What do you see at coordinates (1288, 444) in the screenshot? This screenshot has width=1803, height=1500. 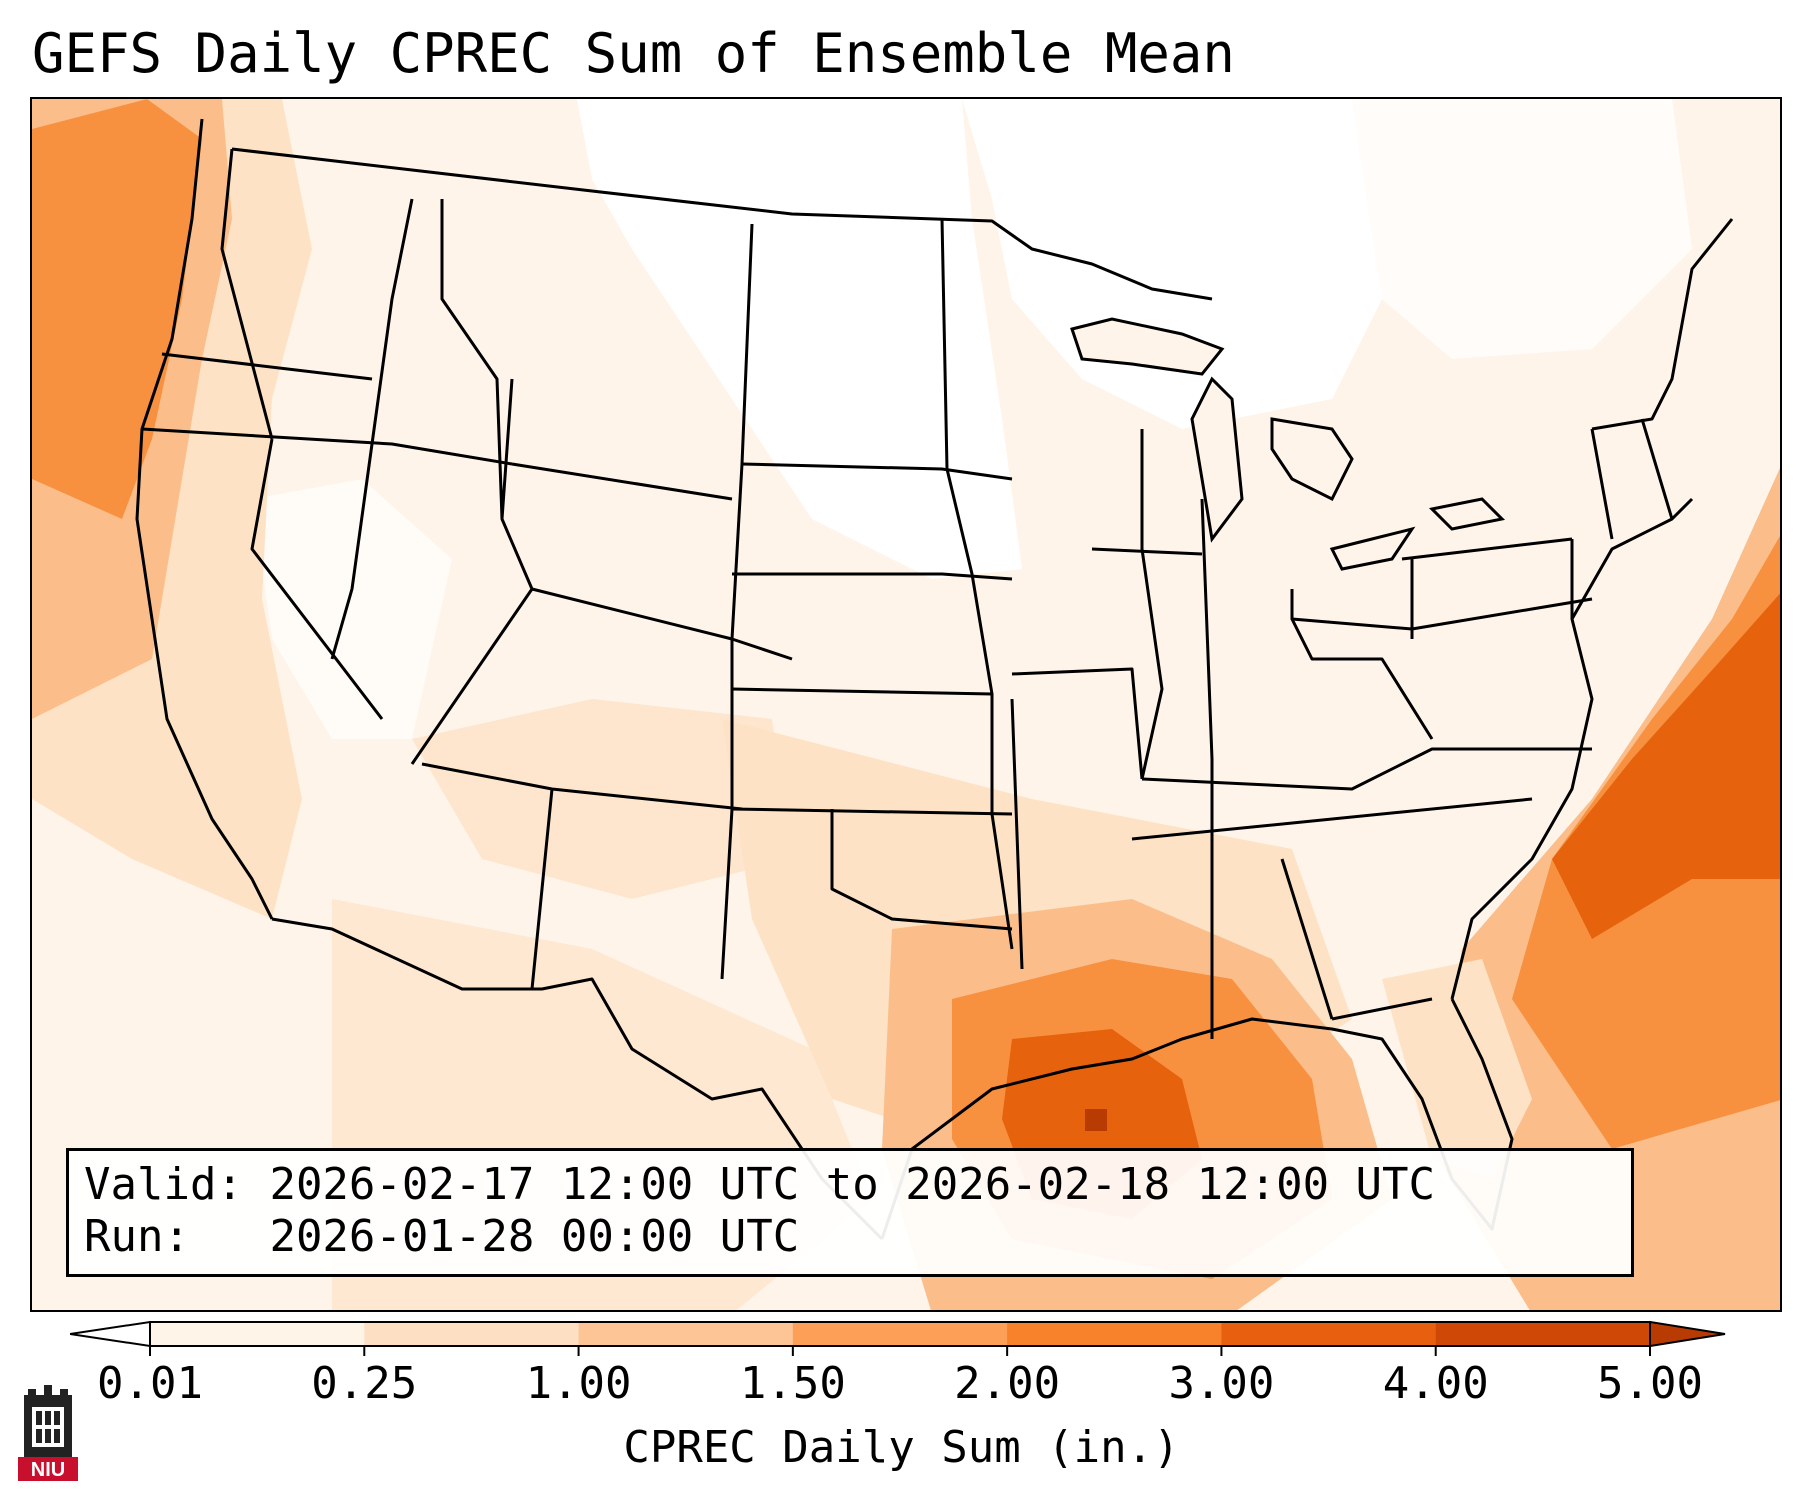 I see `great-lakes` at bounding box center [1288, 444].